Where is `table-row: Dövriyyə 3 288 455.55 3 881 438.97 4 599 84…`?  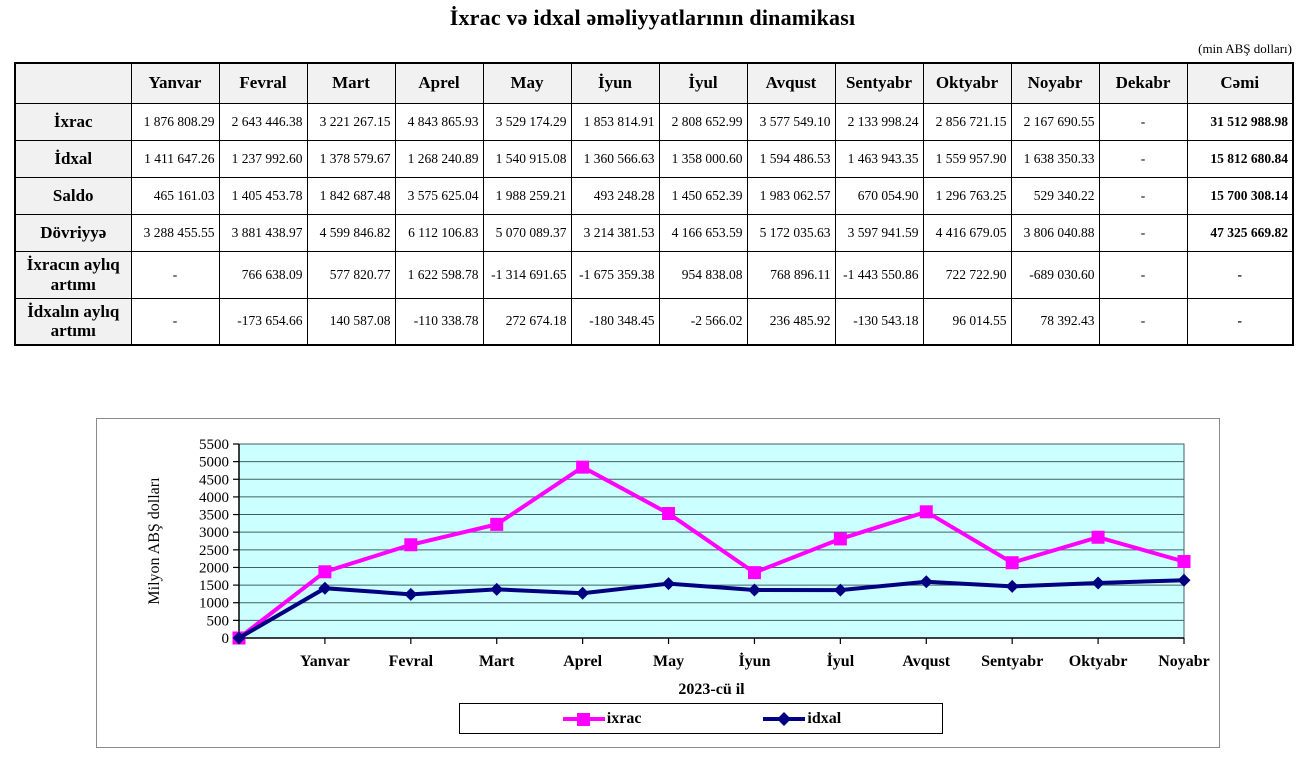
table-row: Dövriyyə 3 288 455.55 3 881 438.97 4 599 84… is located at coordinates (654, 232).